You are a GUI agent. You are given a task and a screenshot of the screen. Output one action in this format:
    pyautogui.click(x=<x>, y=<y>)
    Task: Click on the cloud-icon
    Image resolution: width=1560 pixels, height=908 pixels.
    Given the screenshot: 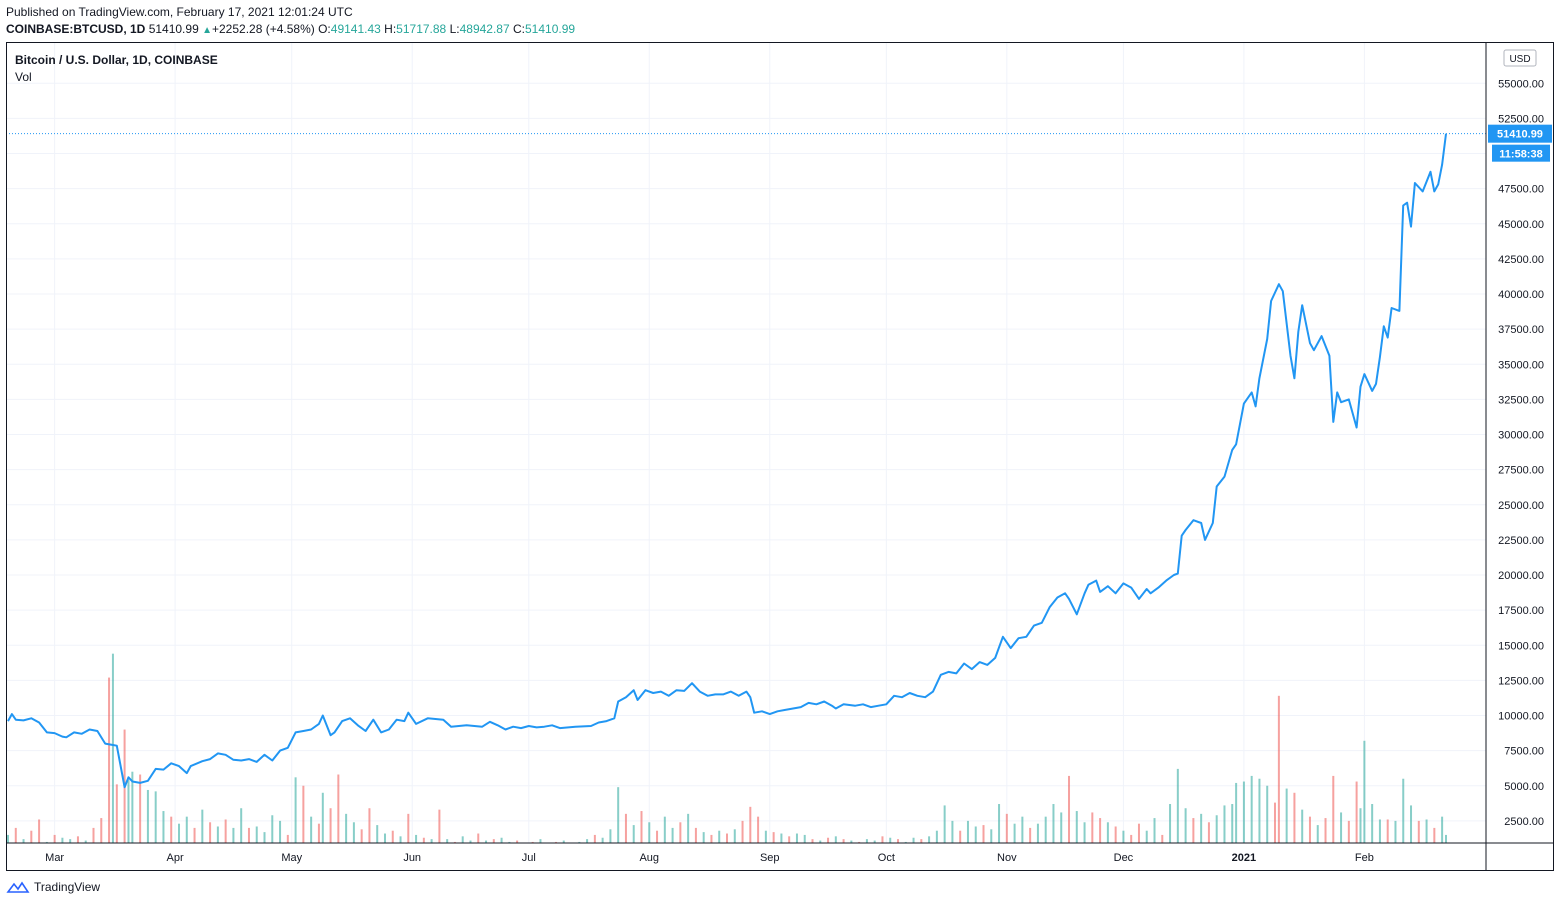 What is the action you would take?
    pyautogui.click(x=18, y=887)
    